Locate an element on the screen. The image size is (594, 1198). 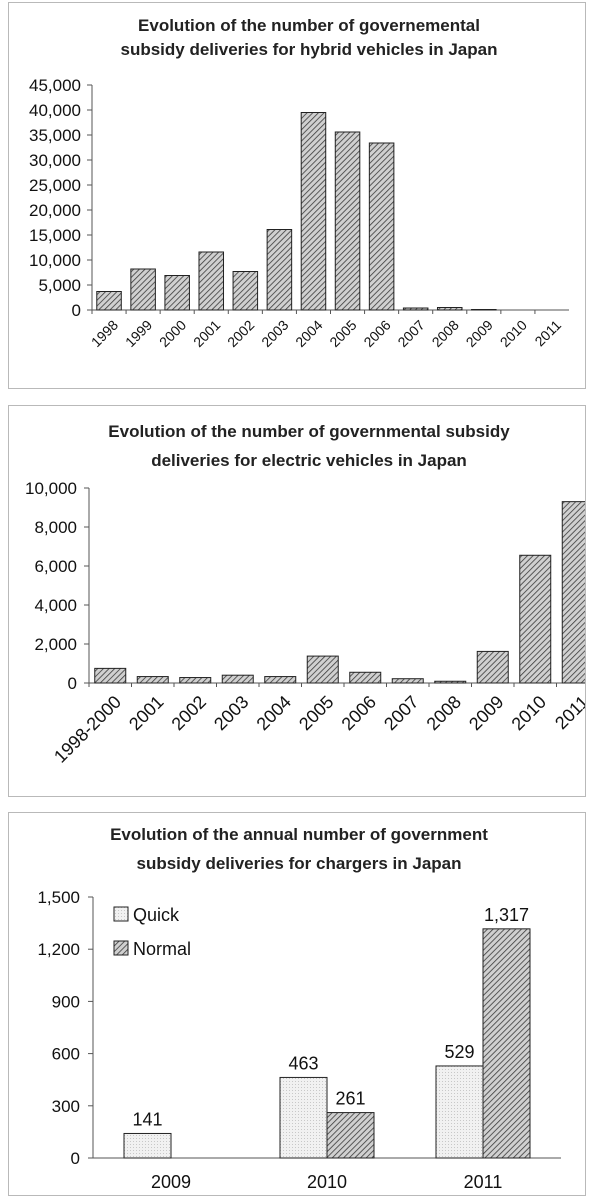
data-label: 1,317 is located at coordinates (506, 915).